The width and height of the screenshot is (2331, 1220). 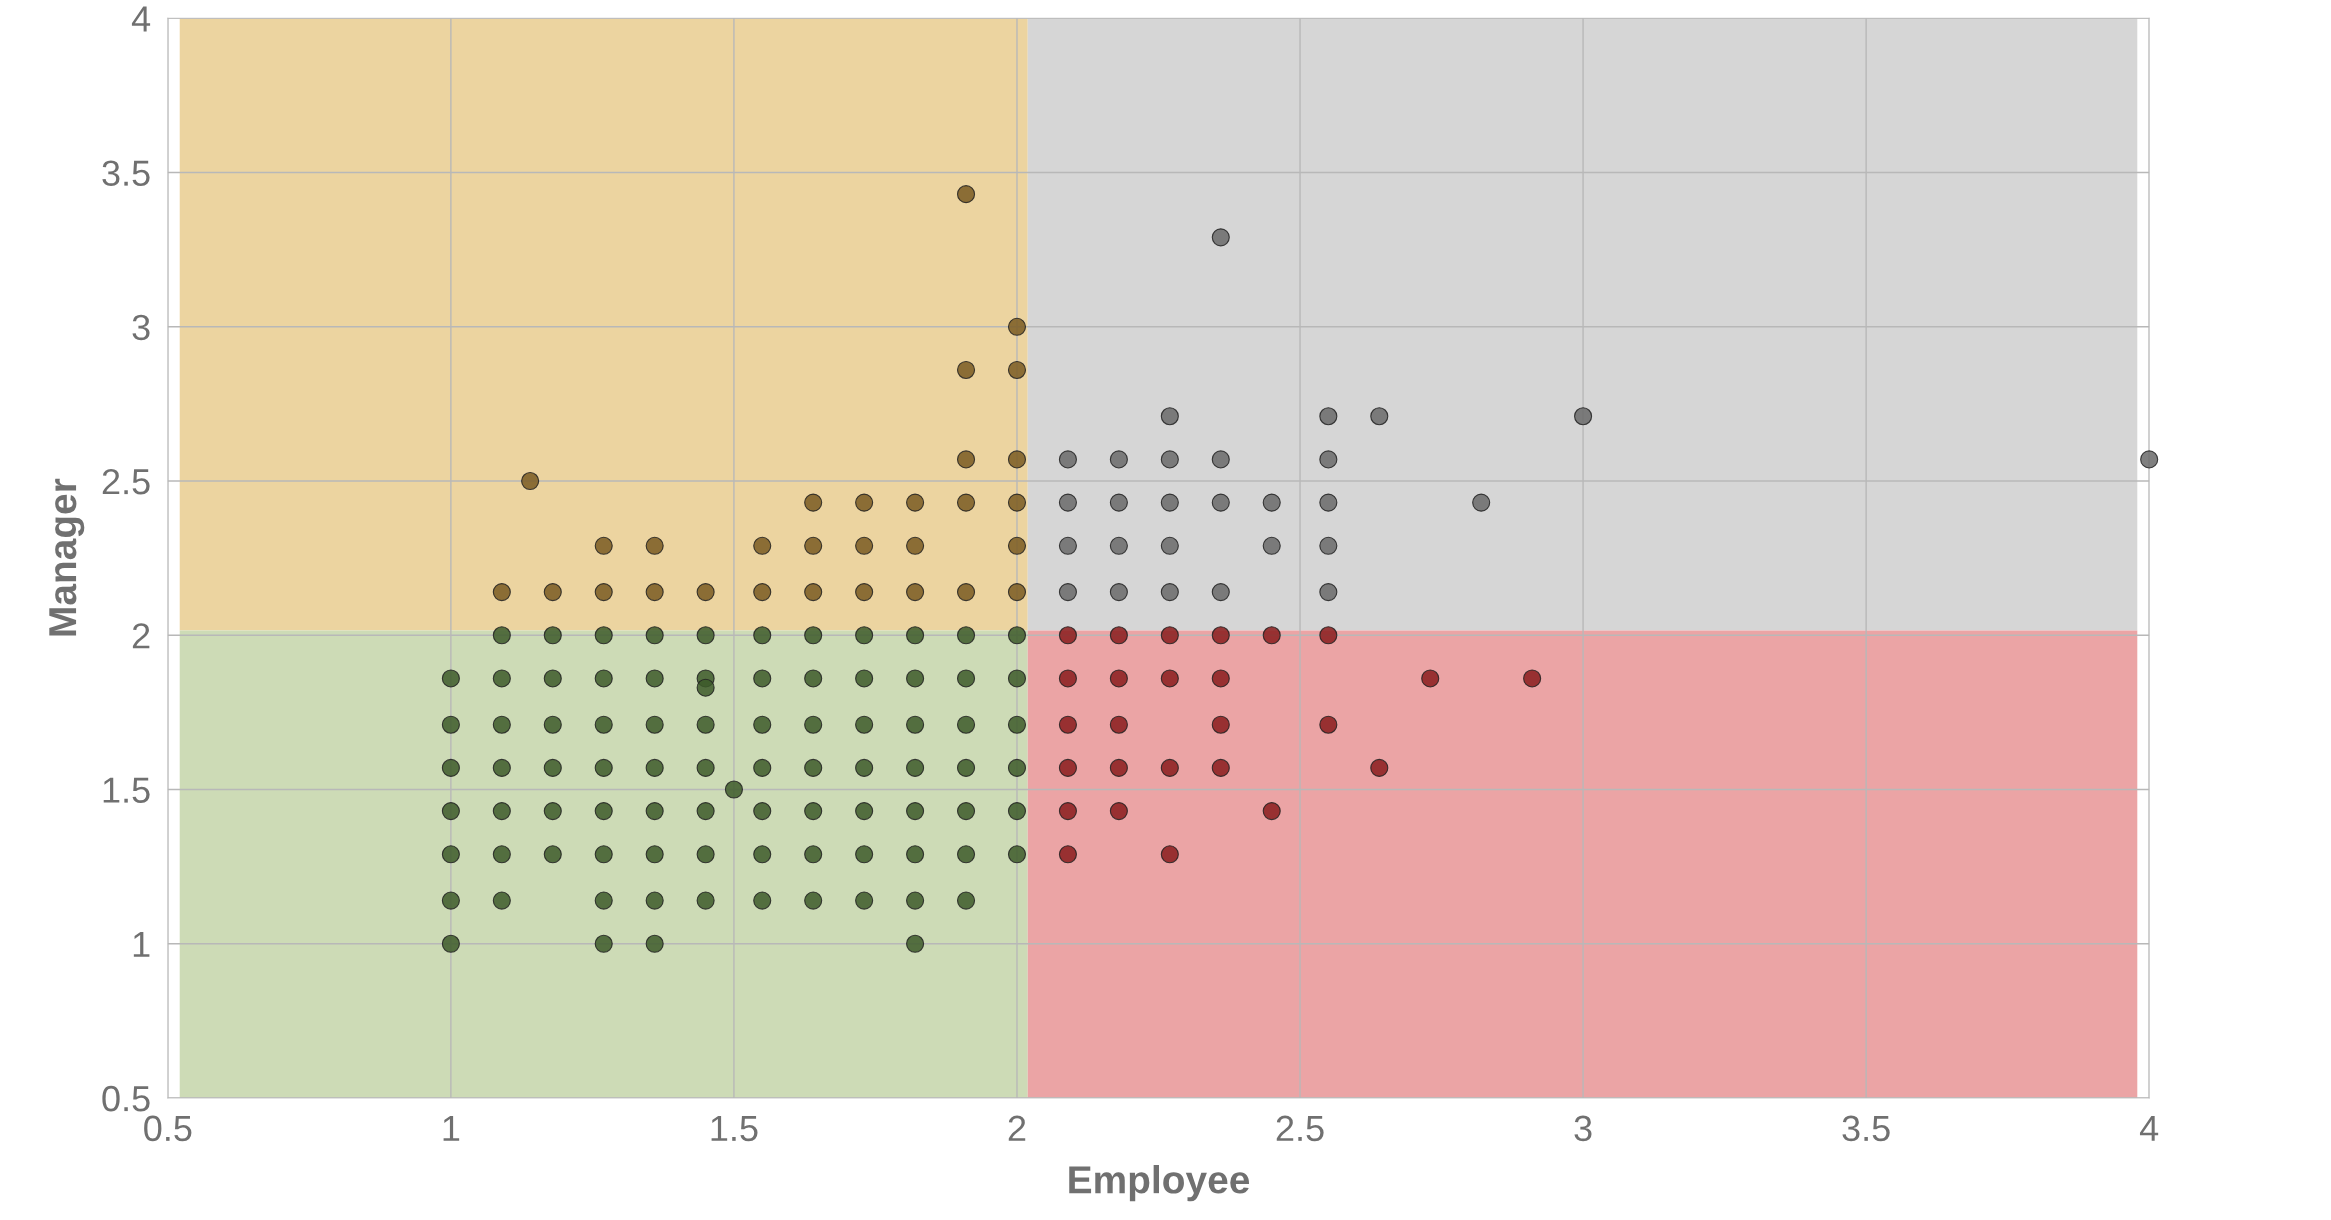 I want to click on y-tick-label: 2, so click(x=141, y=636).